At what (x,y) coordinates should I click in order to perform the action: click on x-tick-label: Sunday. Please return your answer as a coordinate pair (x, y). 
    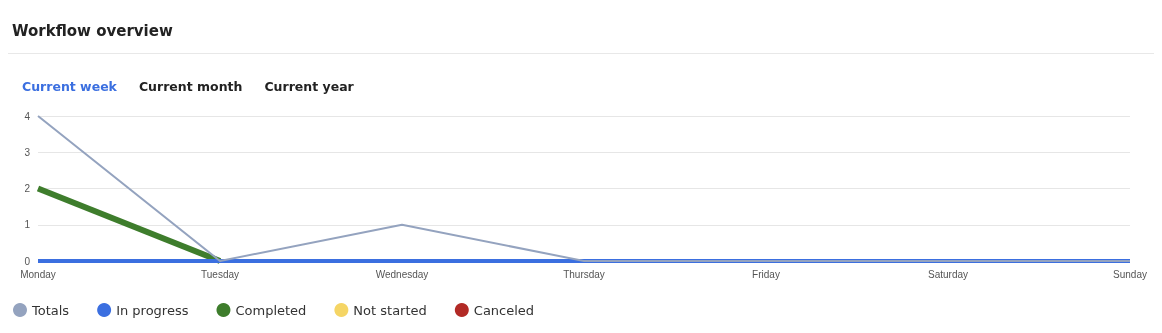
    Looking at the image, I should click on (1130, 274).